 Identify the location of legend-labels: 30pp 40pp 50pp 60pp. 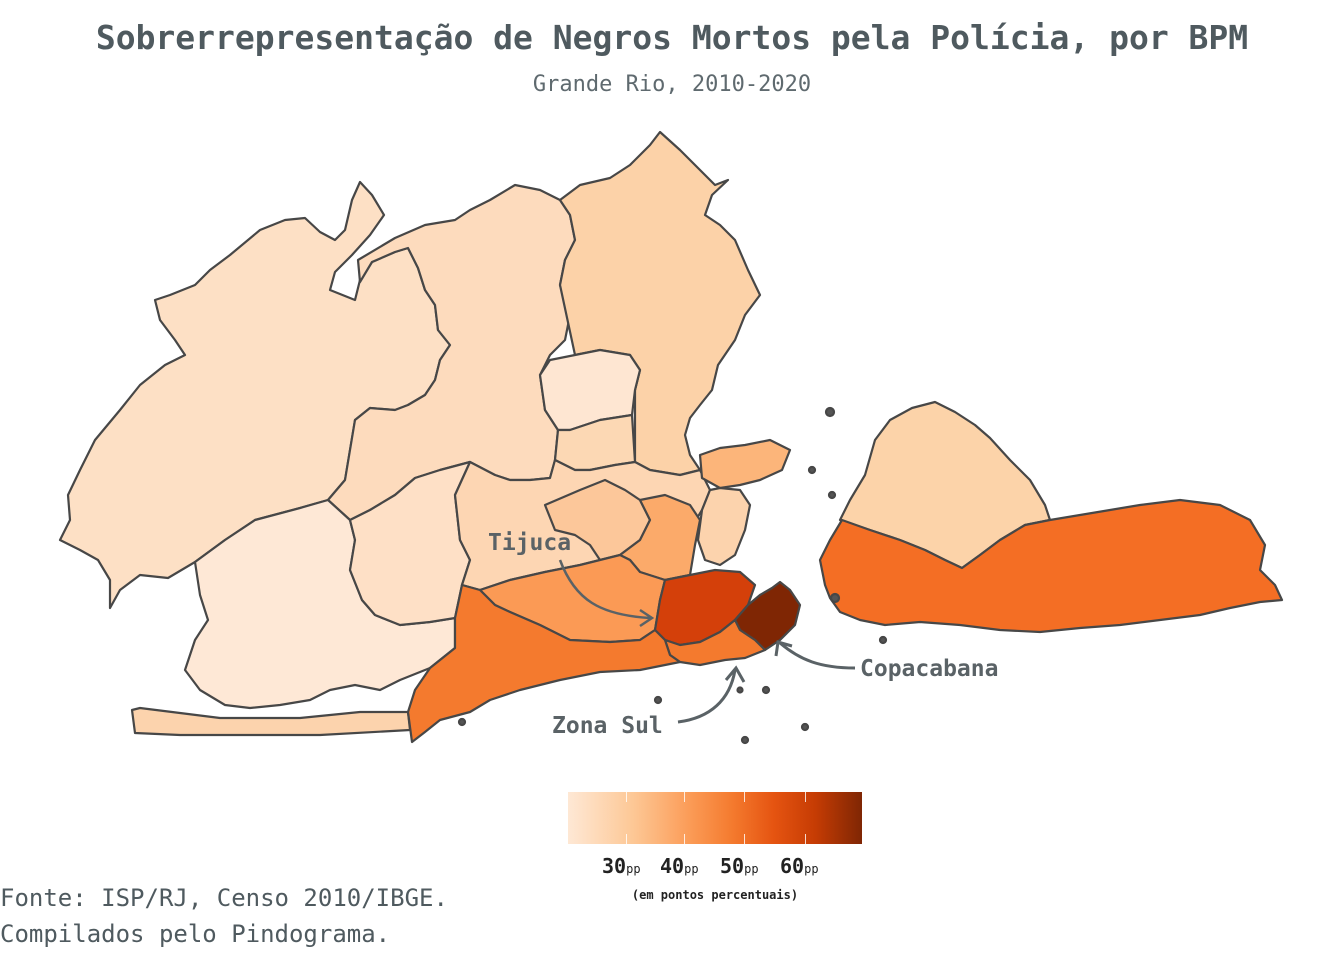
(715, 867).